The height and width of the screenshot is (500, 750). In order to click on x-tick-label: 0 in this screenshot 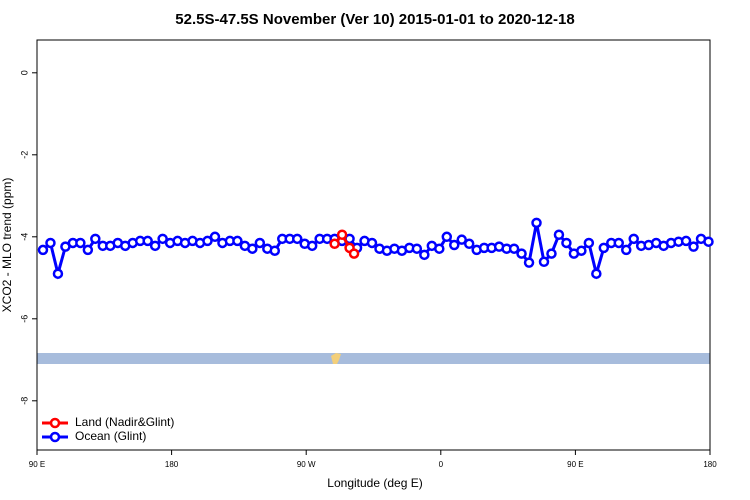, I will do `click(441, 464)`.